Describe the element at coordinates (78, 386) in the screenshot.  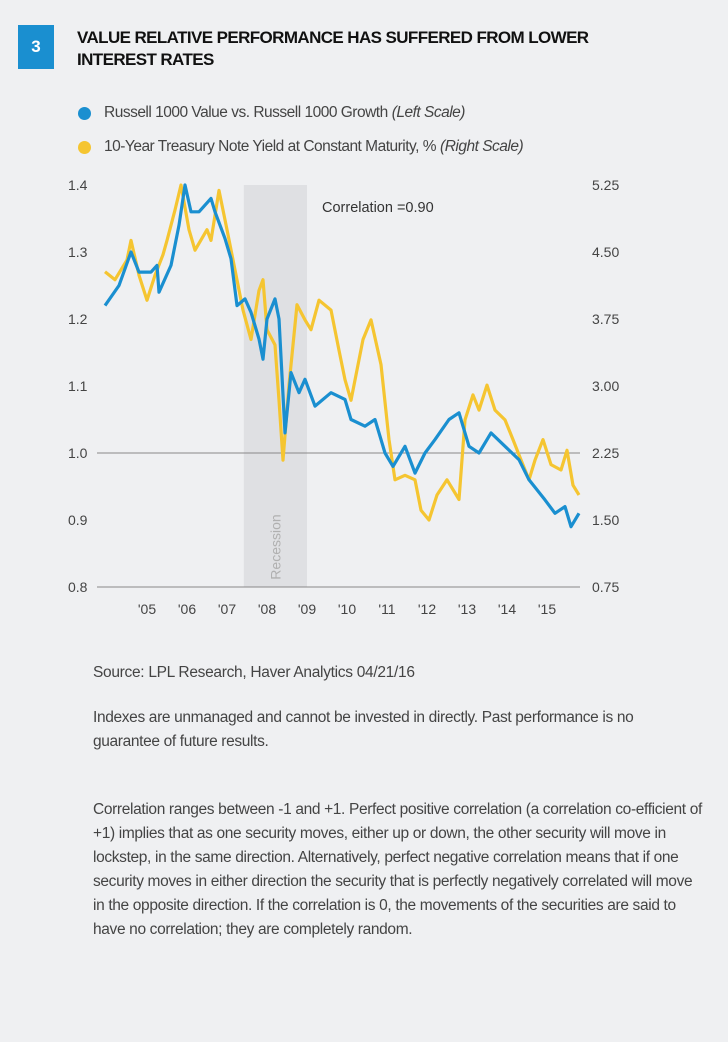
I see `left-axis-tick: 1.1` at that location.